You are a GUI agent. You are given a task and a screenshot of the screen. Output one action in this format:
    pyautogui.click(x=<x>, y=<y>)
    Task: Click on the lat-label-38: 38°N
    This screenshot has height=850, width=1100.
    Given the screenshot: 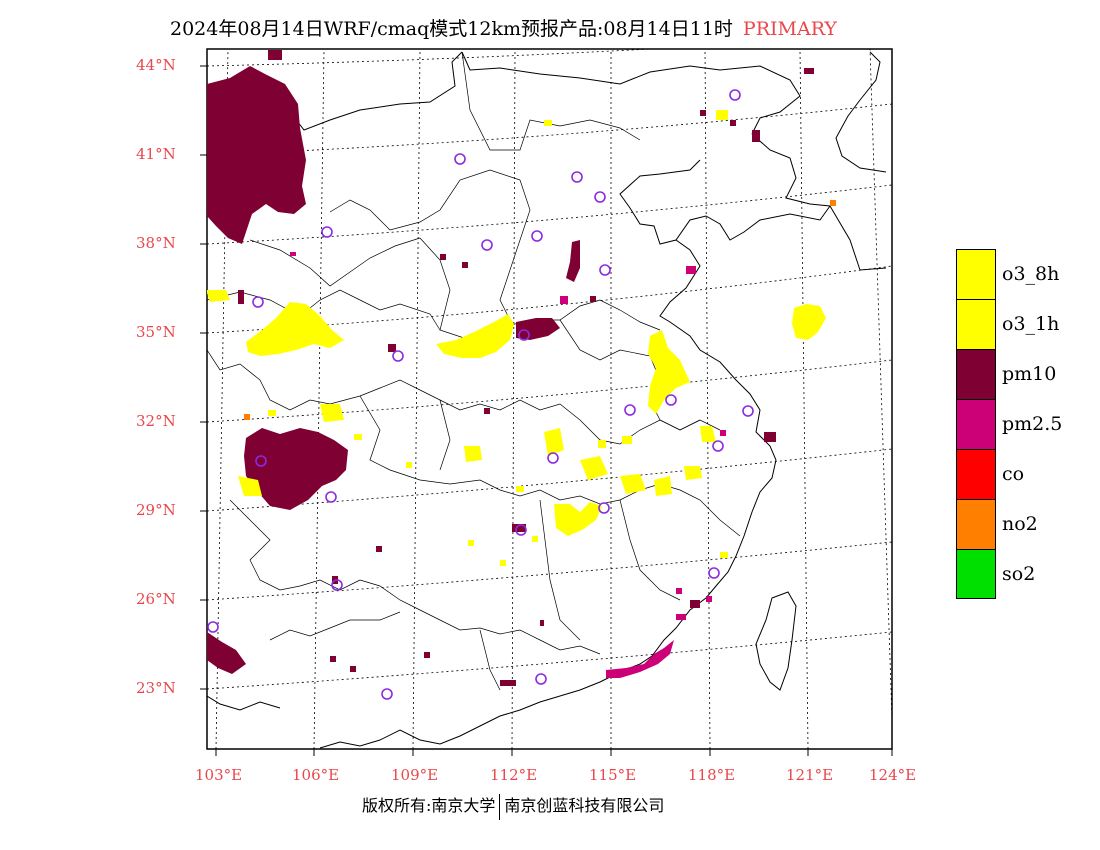 What is the action you would take?
    pyautogui.click(x=156, y=243)
    